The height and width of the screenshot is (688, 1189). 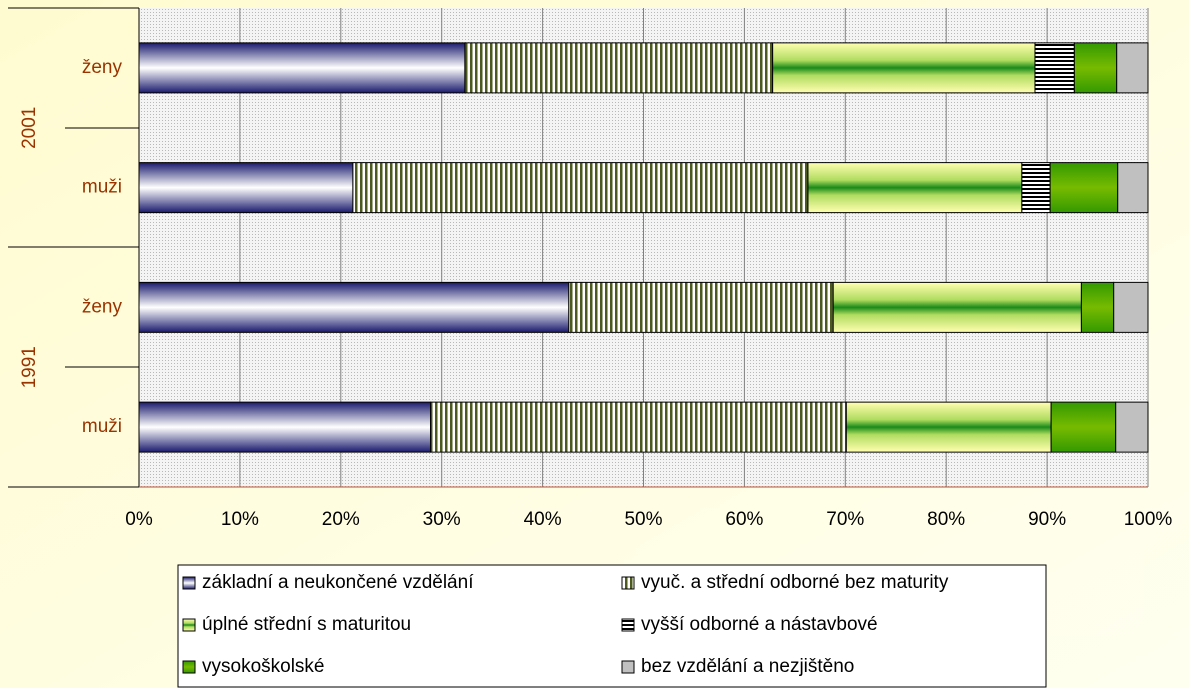 What do you see at coordinates (744, 519) in the screenshot?
I see `x-tick-label: 60%` at bounding box center [744, 519].